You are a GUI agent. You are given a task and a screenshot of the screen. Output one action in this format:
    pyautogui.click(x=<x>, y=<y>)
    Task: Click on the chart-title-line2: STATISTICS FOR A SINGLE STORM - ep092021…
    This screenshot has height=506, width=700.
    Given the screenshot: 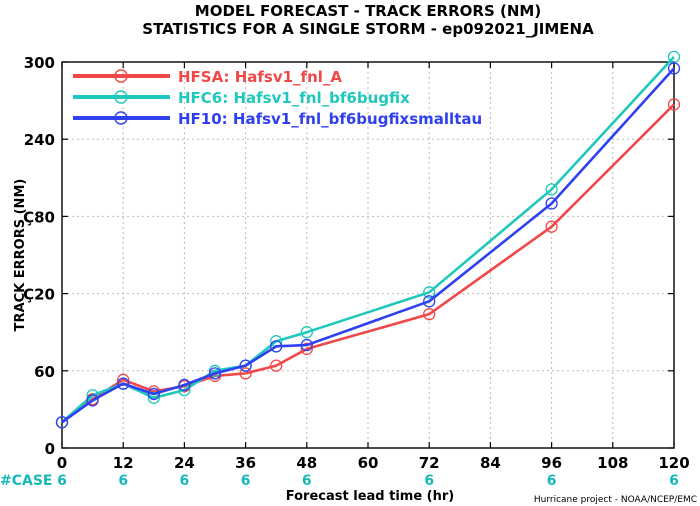 What is the action you would take?
    pyautogui.click(x=368, y=29)
    